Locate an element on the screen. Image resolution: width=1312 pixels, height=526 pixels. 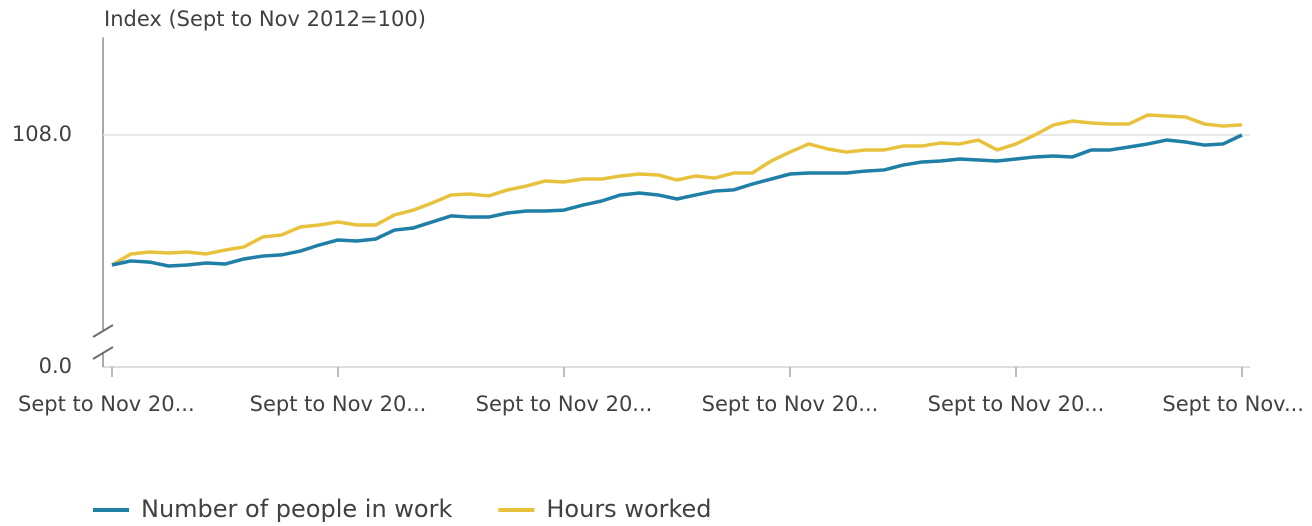
y-tick-label: 0.0 is located at coordinates (55, 366).